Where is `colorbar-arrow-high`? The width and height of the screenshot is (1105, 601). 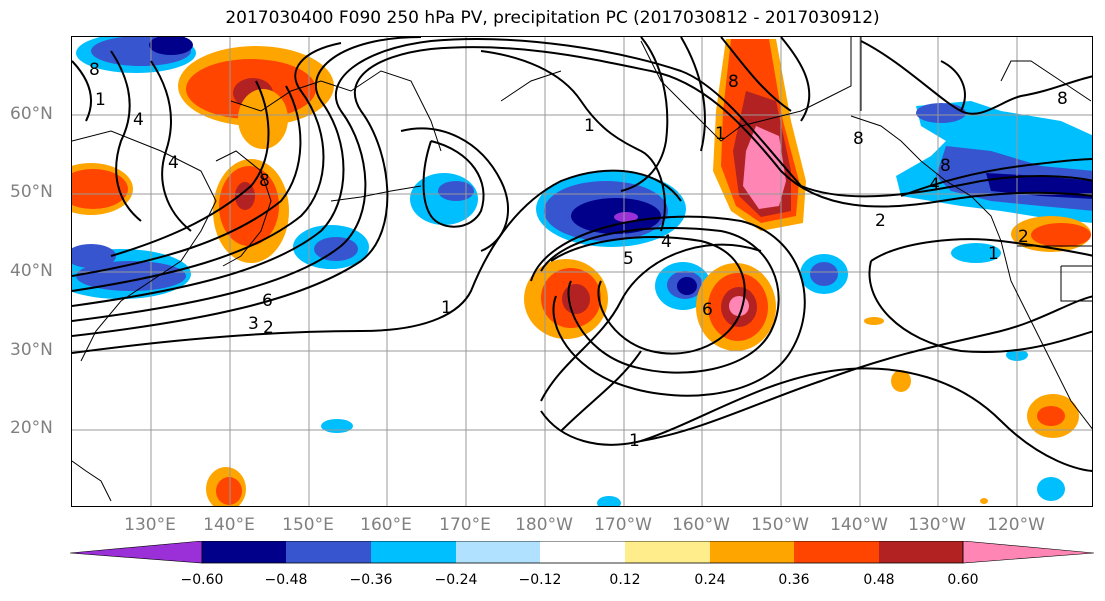
colorbar-arrow-high is located at coordinates (1028, 552).